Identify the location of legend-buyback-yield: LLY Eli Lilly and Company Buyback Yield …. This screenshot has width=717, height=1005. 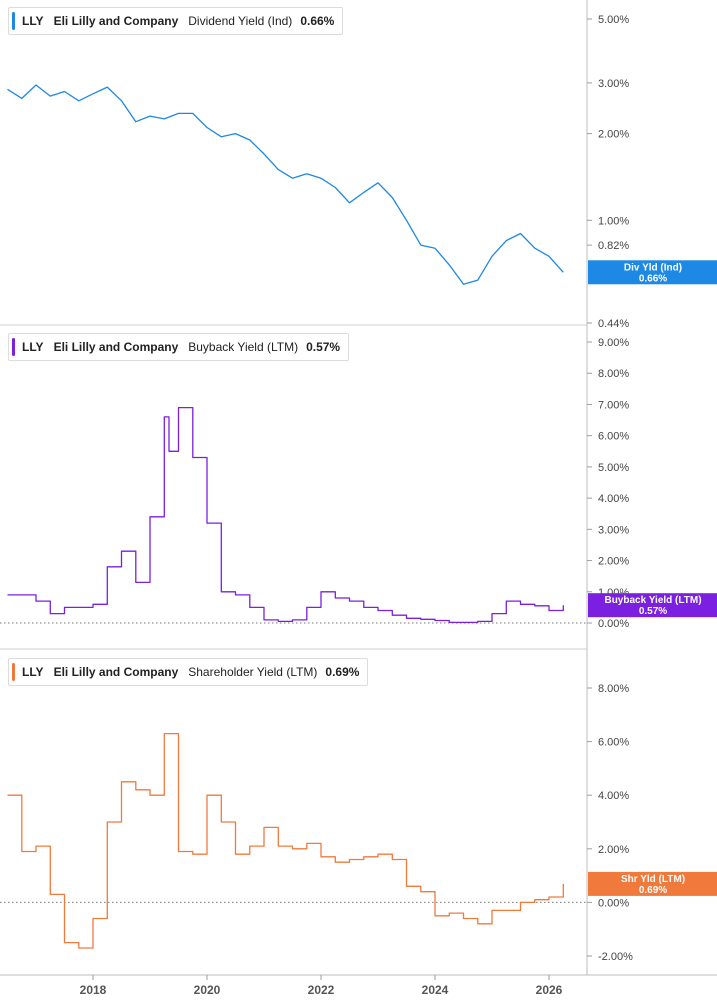
(179, 347).